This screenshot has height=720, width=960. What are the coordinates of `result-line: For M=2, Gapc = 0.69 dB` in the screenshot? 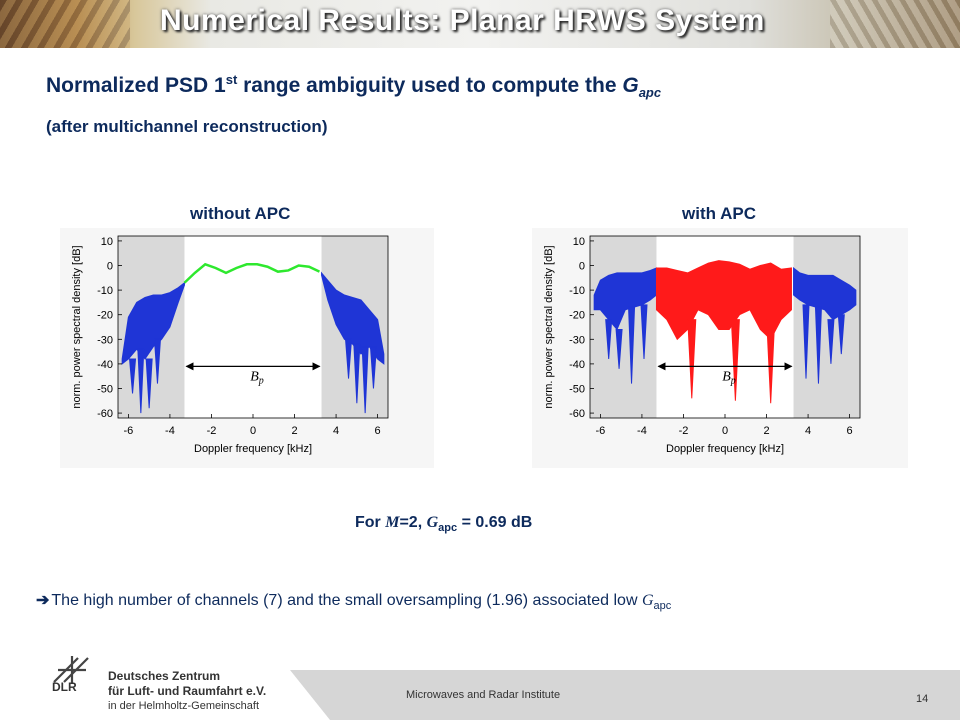 It's located at (443, 524).